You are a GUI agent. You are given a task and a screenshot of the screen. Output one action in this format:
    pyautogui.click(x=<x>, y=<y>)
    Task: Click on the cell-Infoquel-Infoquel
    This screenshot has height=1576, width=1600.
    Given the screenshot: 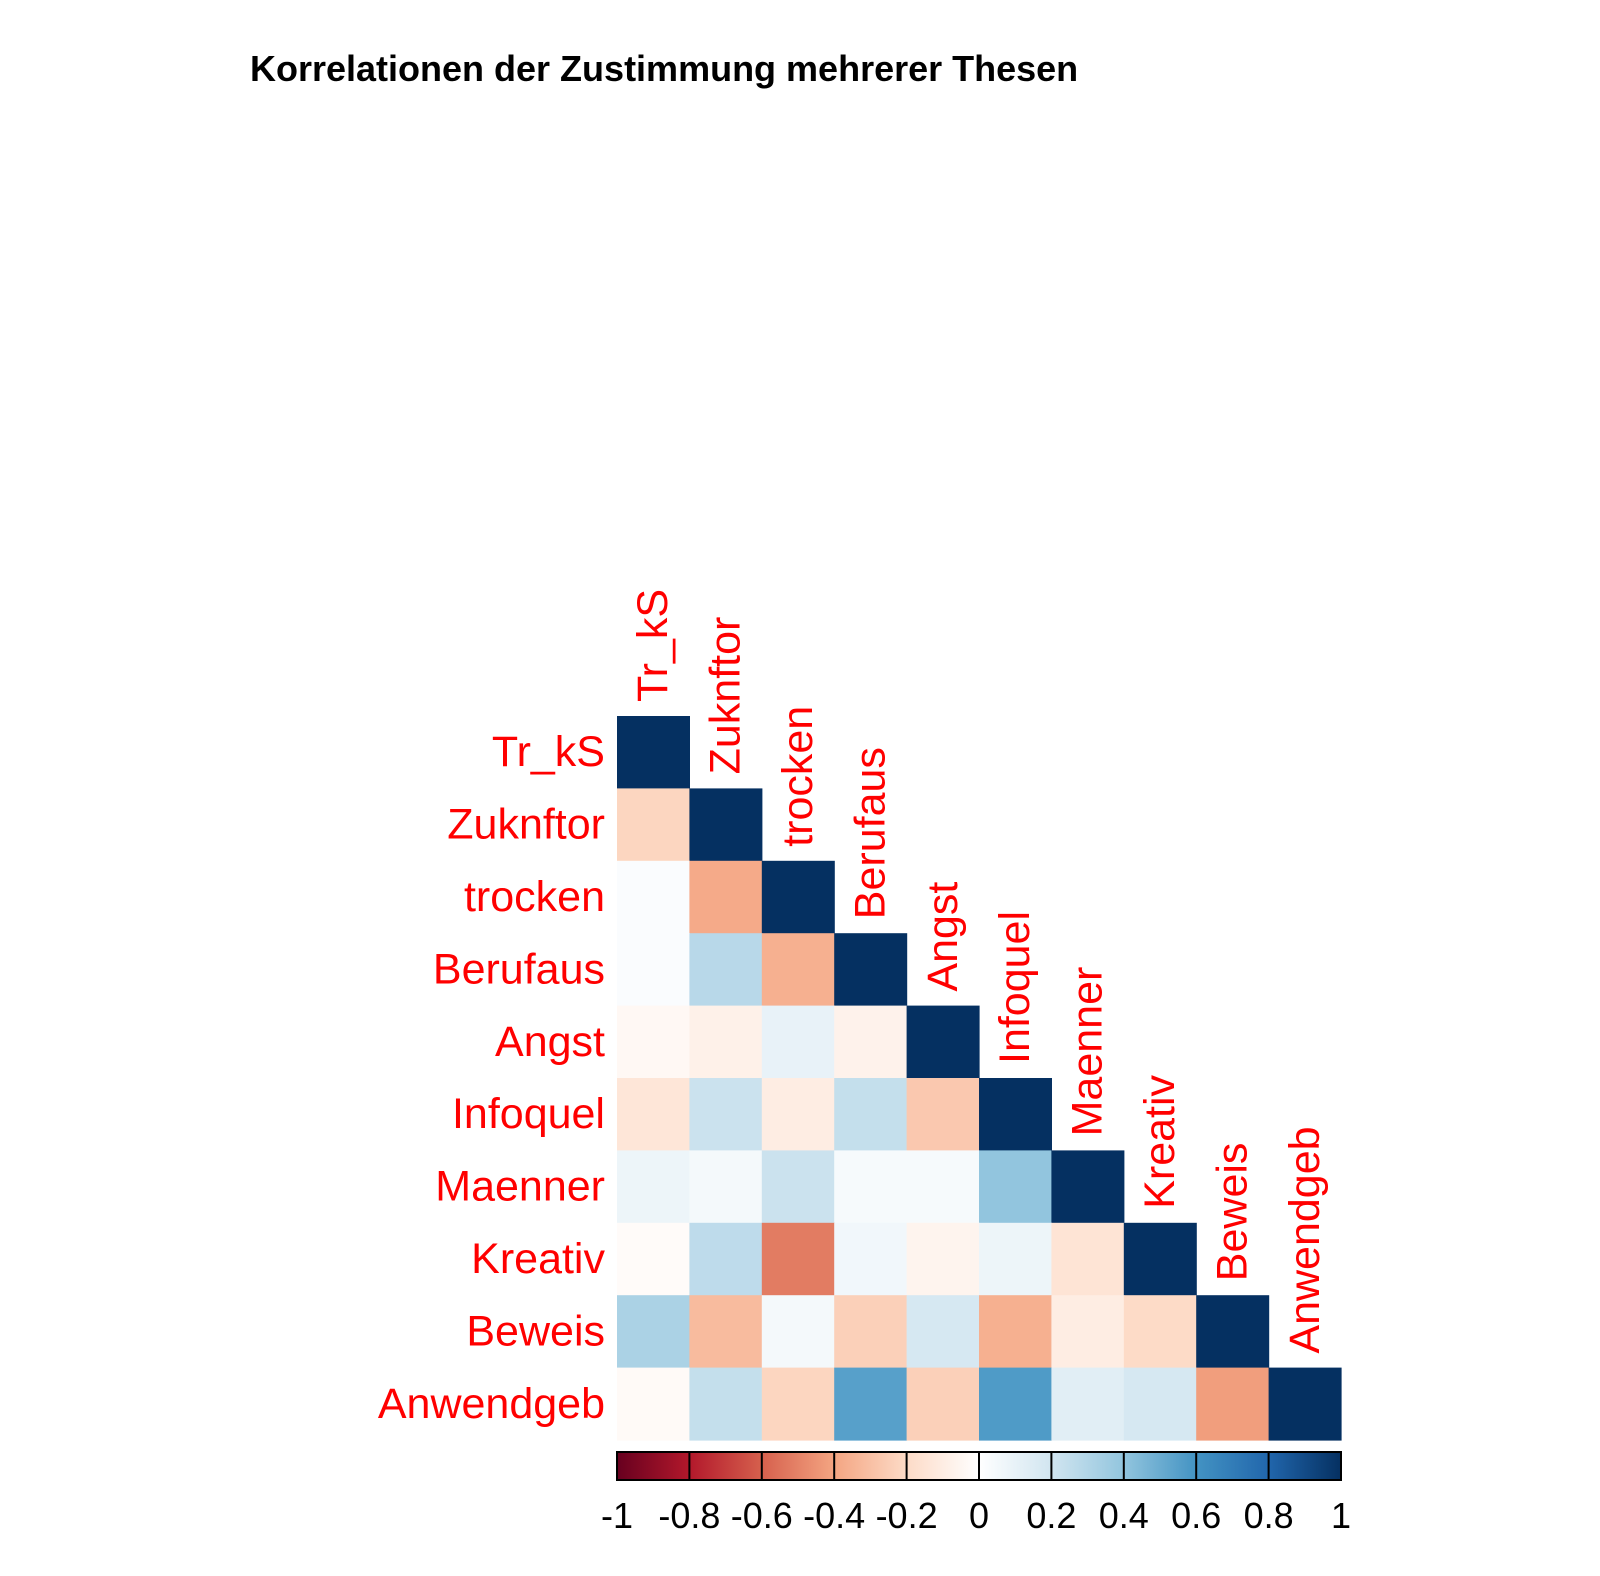 What is the action you would take?
    pyautogui.click(x=1015, y=1114)
    